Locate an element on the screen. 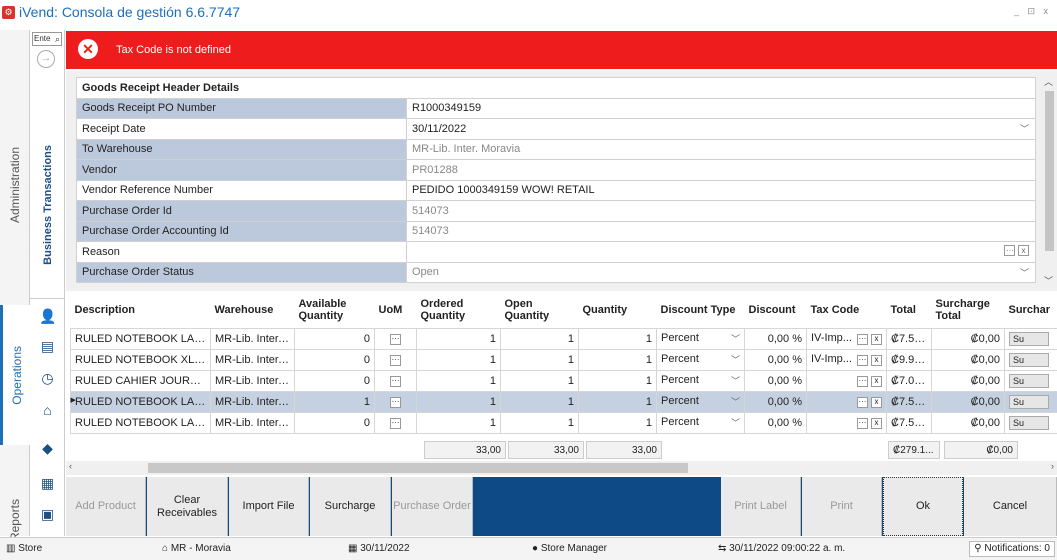 This screenshot has width=1057, height=560. nav-operations: Operations is located at coordinates (15, 375).